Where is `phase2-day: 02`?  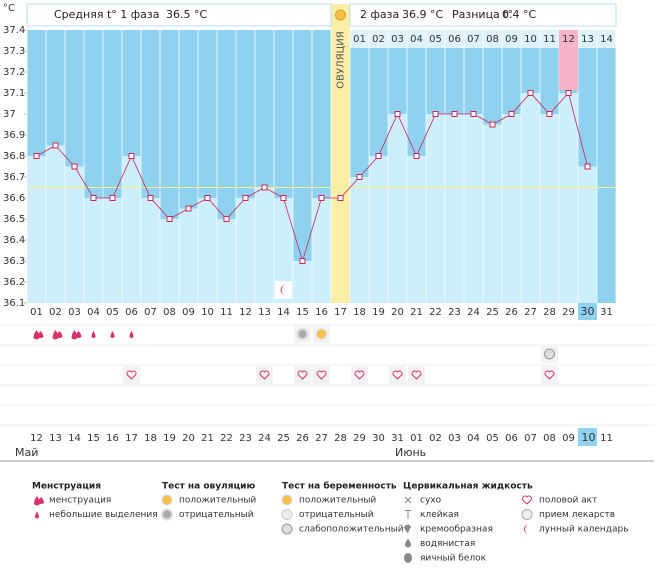 phase2-day: 02 is located at coordinates (378, 39).